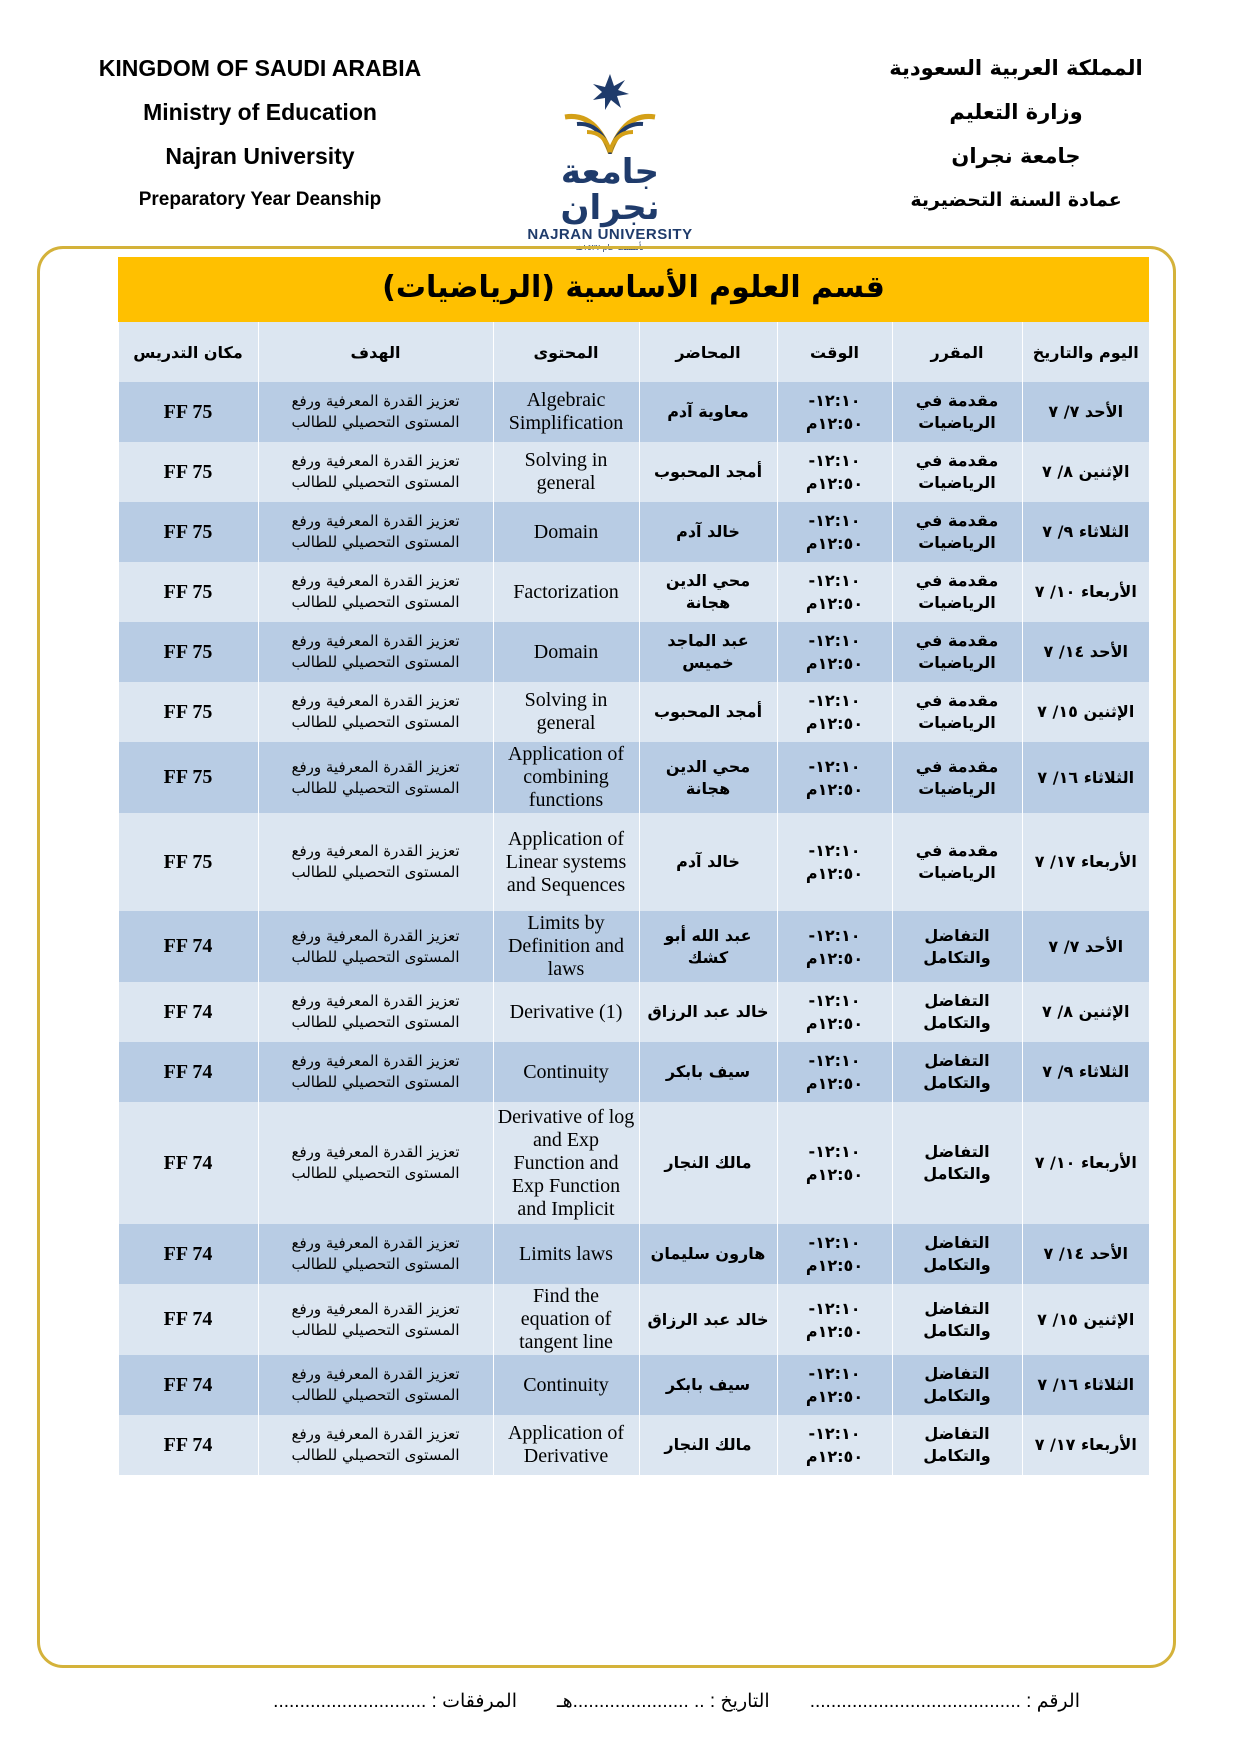 The height and width of the screenshot is (1755, 1241). What do you see at coordinates (707, 1319) in the screenshot?
I see `cell-lecturer: خالد عبد الرزاق` at bounding box center [707, 1319].